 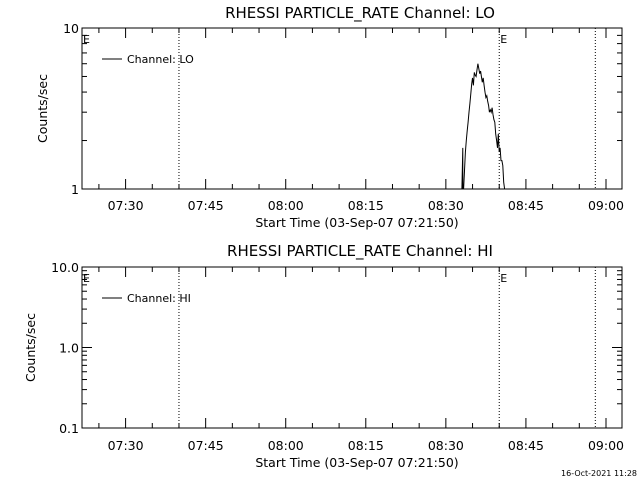 What do you see at coordinates (360, 13) in the screenshot?
I see `chart-title: RHESSI PARTICLE_RATE Channel: LO` at bounding box center [360, 13].